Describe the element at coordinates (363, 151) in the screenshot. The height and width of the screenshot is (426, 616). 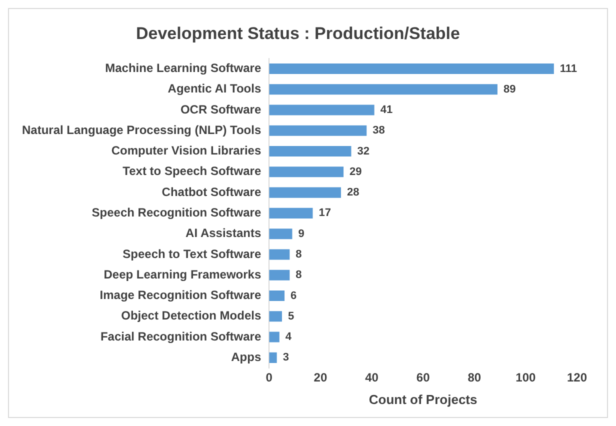
I see `data-label: 32` at that location.